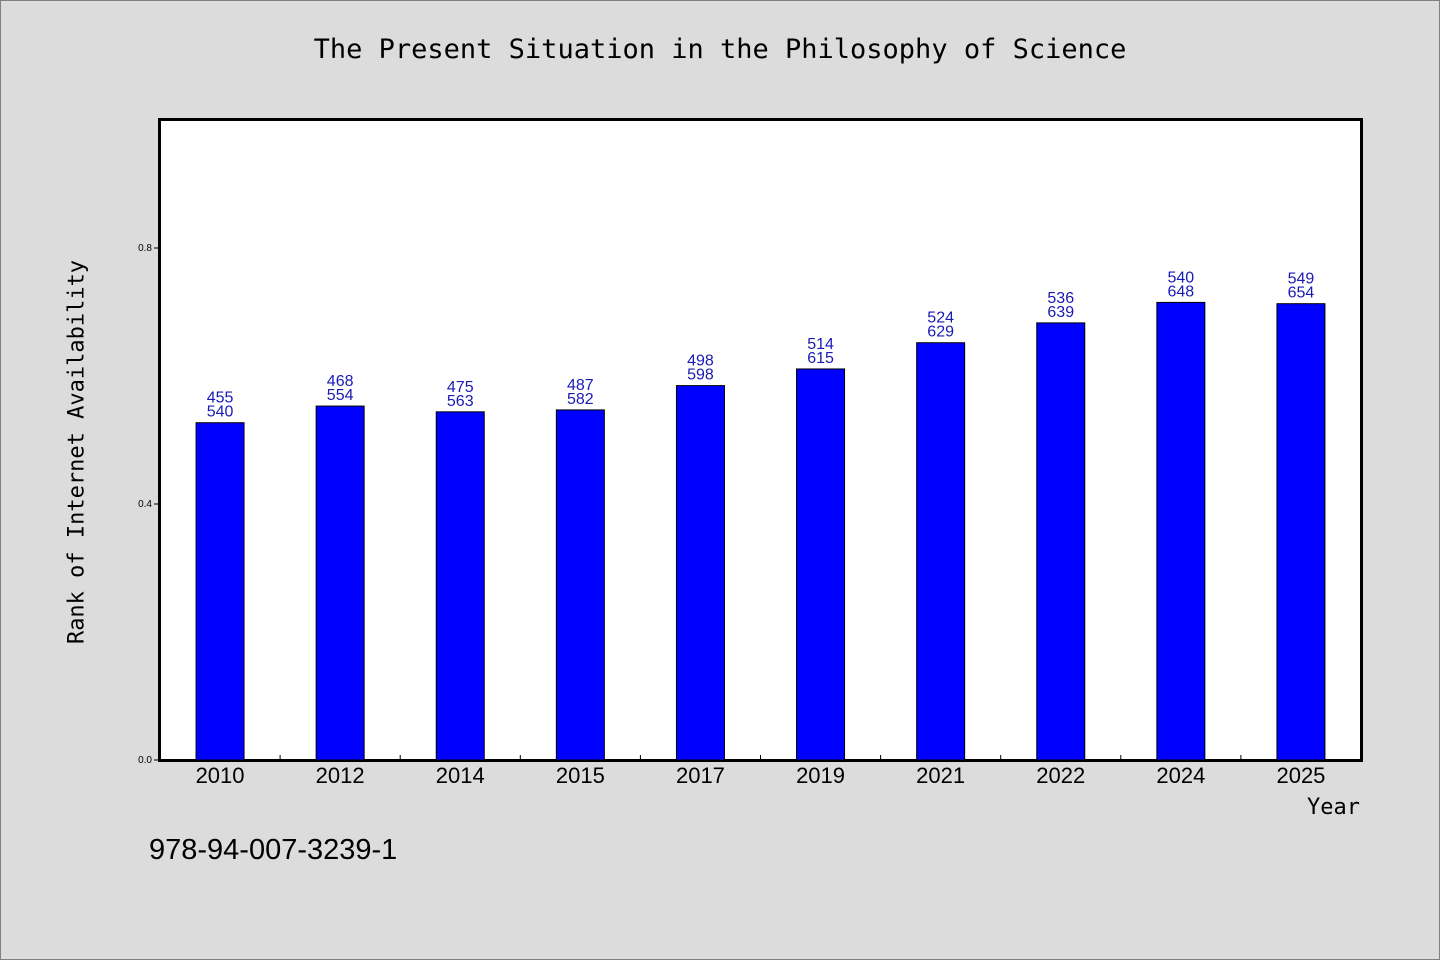  What do you see at coordinates (340, 395) in the screenshot?
I see `bar-label-bottom: 554` at bounding box center [340, 395].